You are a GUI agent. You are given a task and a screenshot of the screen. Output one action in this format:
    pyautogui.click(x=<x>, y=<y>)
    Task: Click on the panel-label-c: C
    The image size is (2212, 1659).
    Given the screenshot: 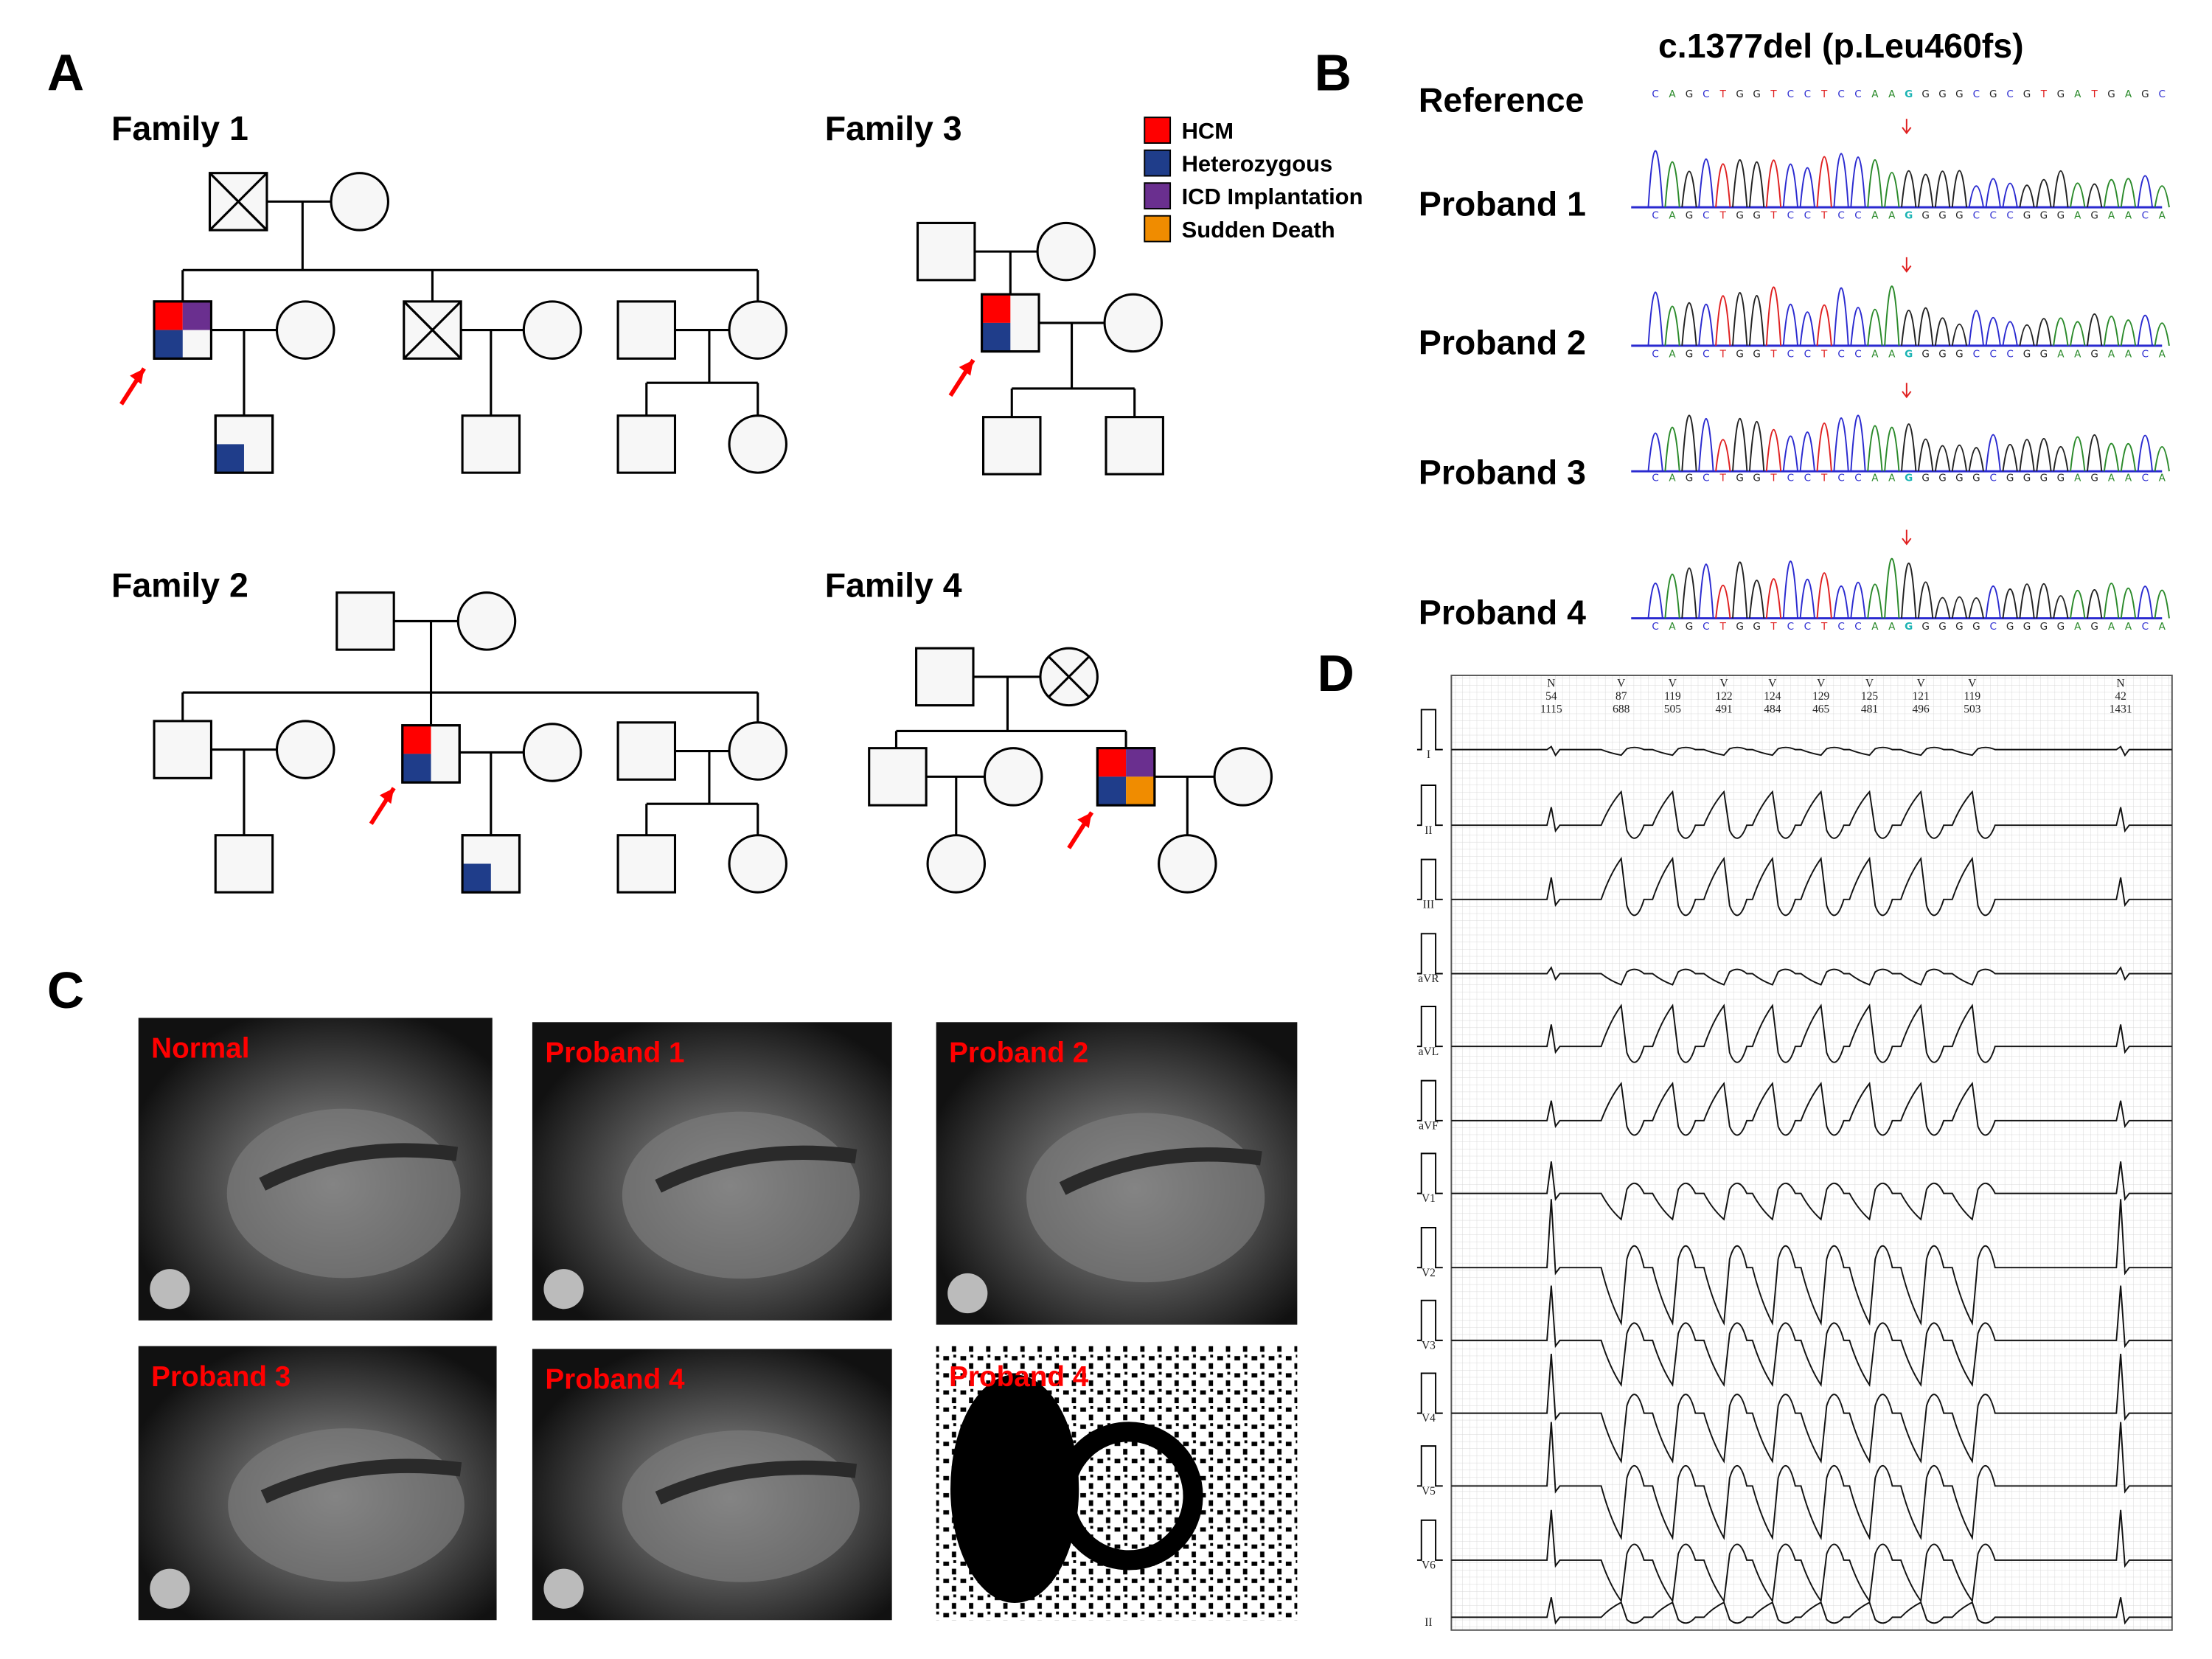 What is the action you would take?
    pyautogui.click(x=65, y=990)
    